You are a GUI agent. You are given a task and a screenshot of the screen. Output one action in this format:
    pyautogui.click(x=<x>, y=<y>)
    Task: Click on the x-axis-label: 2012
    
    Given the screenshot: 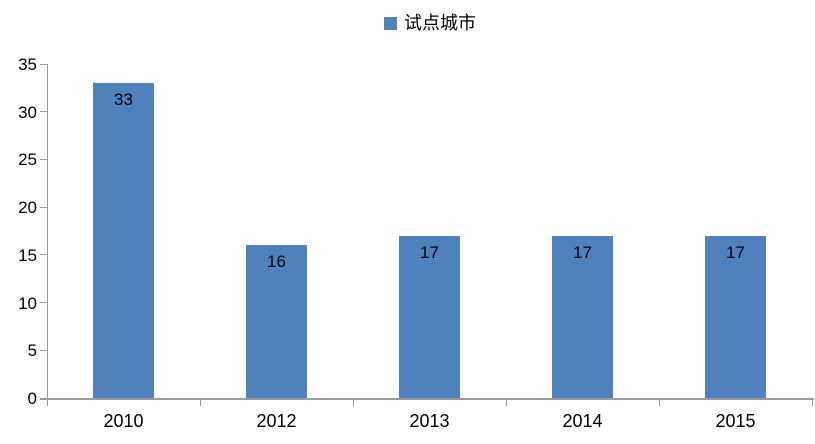 What is the action you would take?
    pyautogui.click(x=276, y=421)
    